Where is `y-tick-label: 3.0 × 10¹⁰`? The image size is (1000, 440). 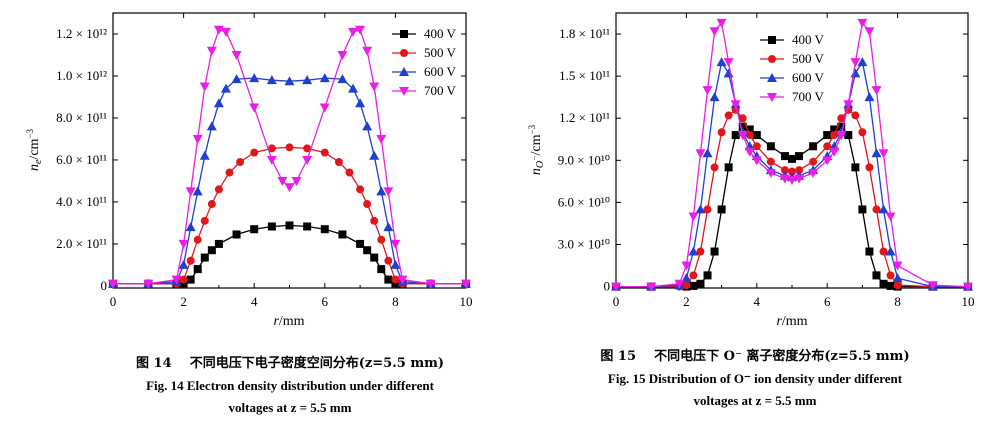
y-tick-label: 3.0 × 10¹⁰ is located at coordinates (584, 244).